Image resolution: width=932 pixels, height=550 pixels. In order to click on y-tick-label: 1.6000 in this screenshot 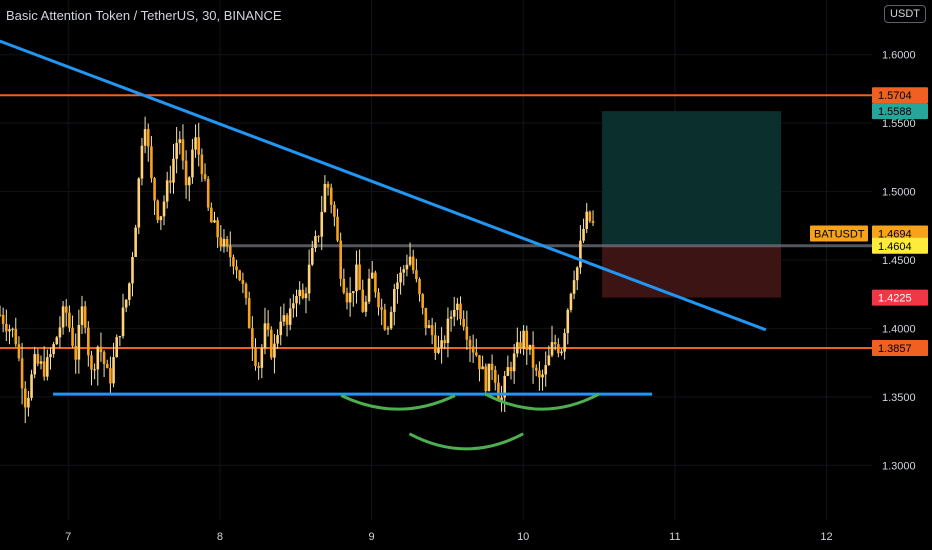, I will do `click(899, 56)`.